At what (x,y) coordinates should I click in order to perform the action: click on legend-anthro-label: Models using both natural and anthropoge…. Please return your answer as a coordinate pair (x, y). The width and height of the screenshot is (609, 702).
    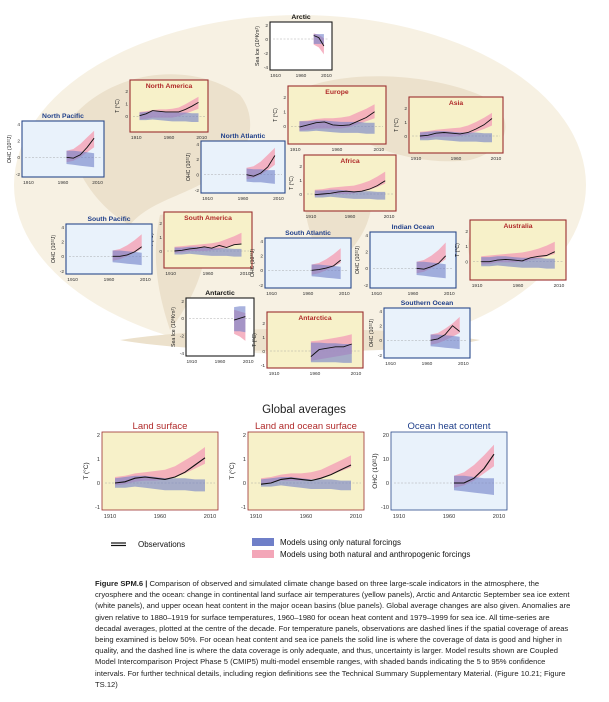
    Looking at the image, I should click on (375, 554).